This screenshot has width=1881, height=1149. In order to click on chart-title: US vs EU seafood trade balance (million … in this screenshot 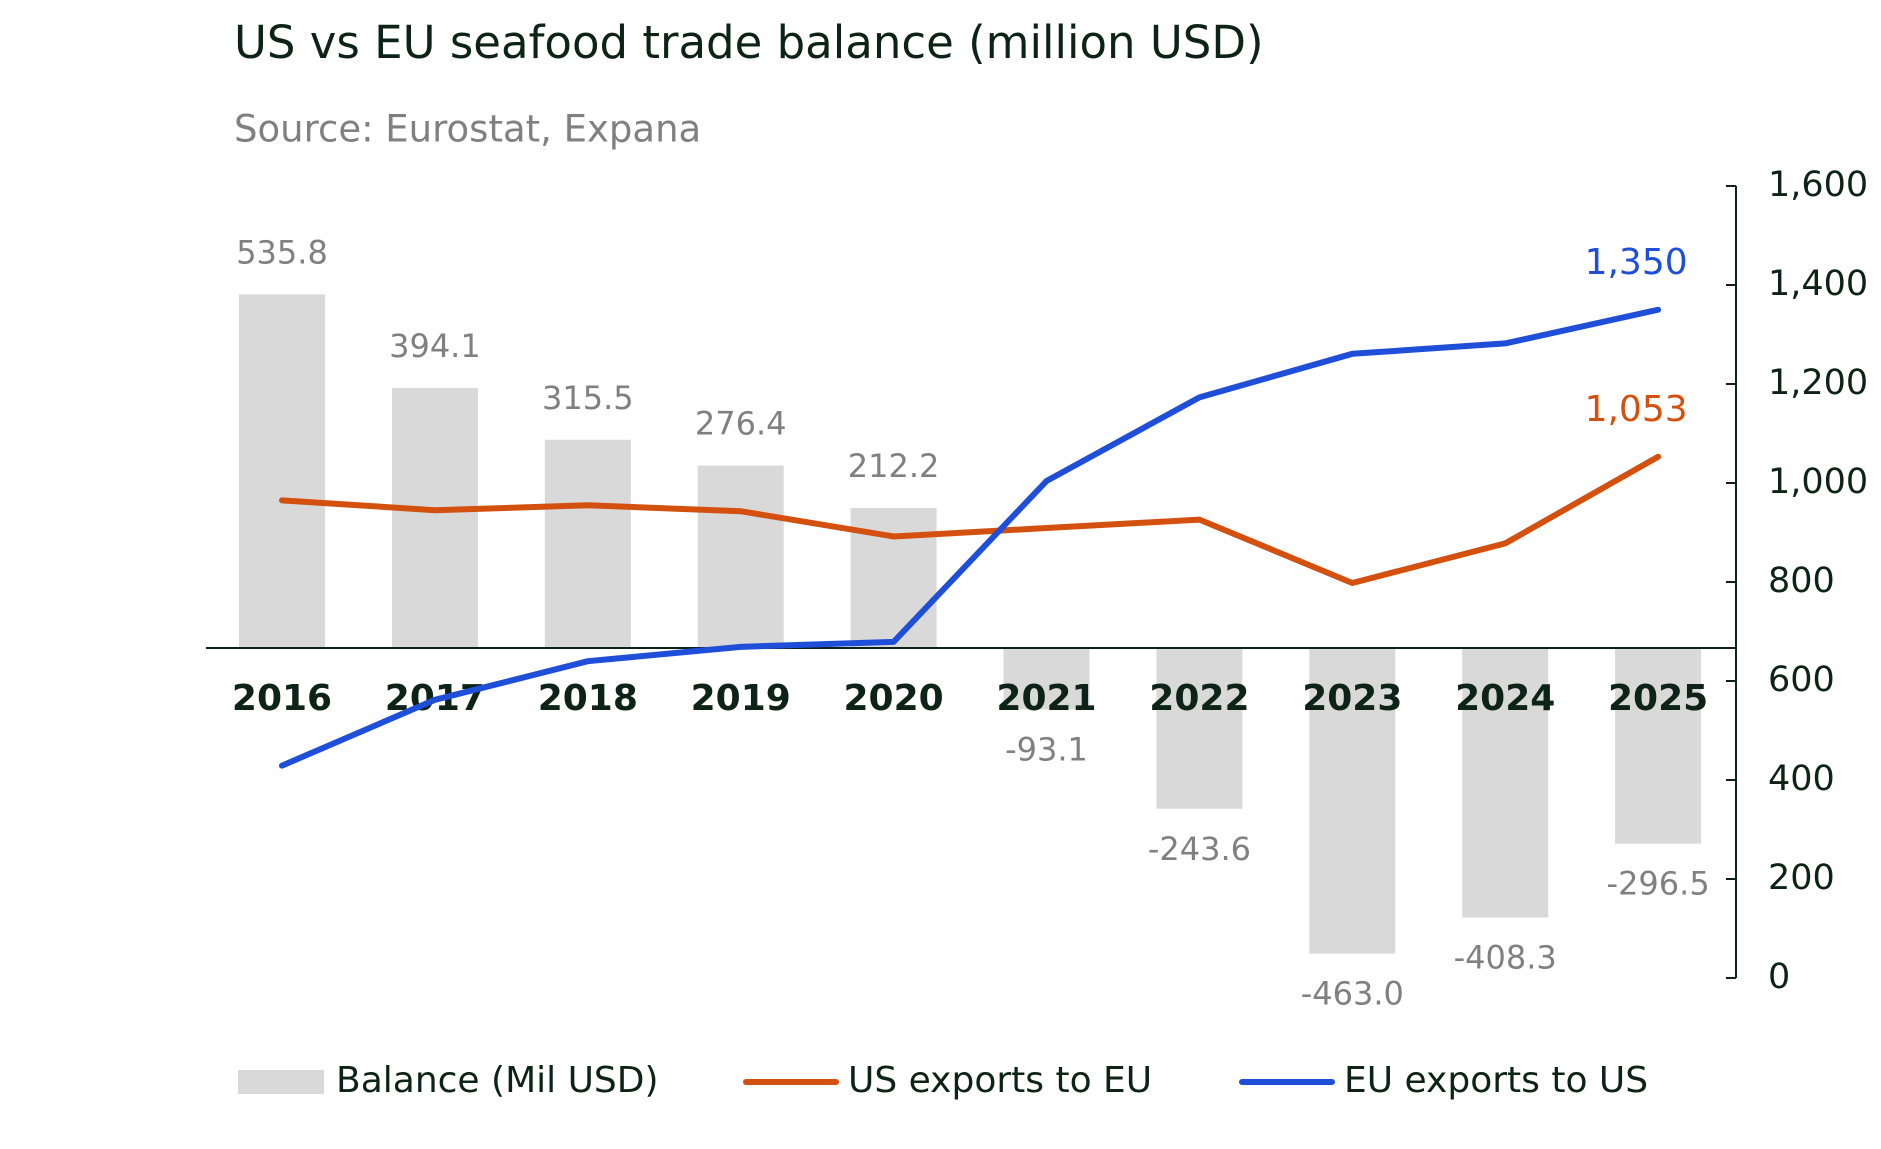, I will do `click(749, 42)`.